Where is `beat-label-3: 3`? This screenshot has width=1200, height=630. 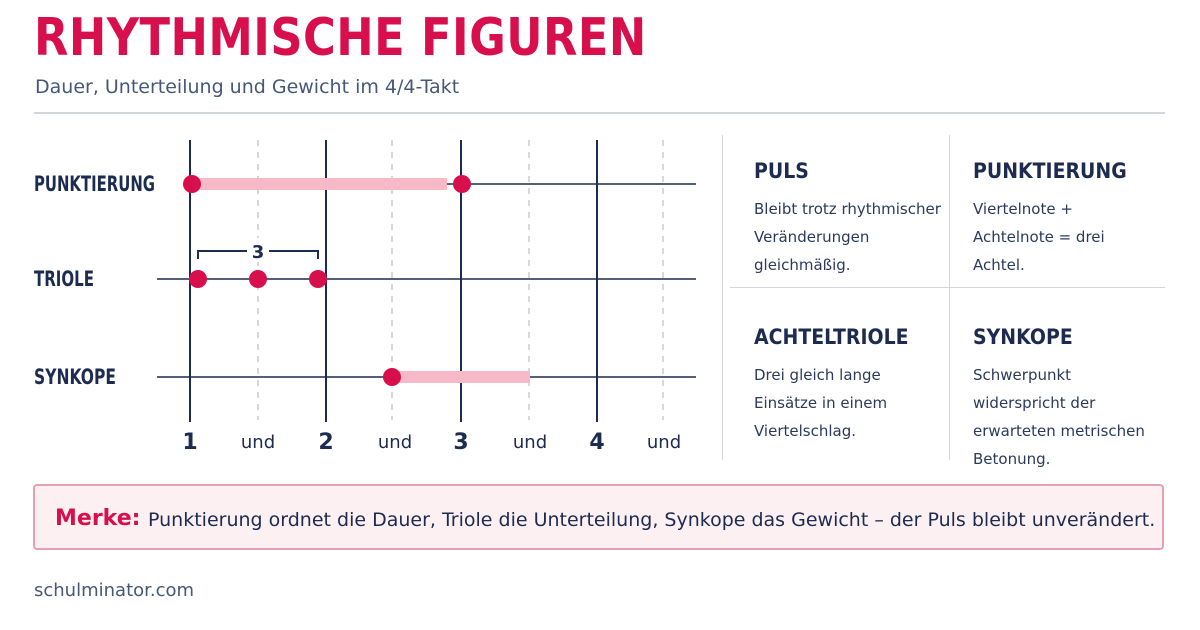
beat-label-3: 3 is located at coordinates (460, 442).